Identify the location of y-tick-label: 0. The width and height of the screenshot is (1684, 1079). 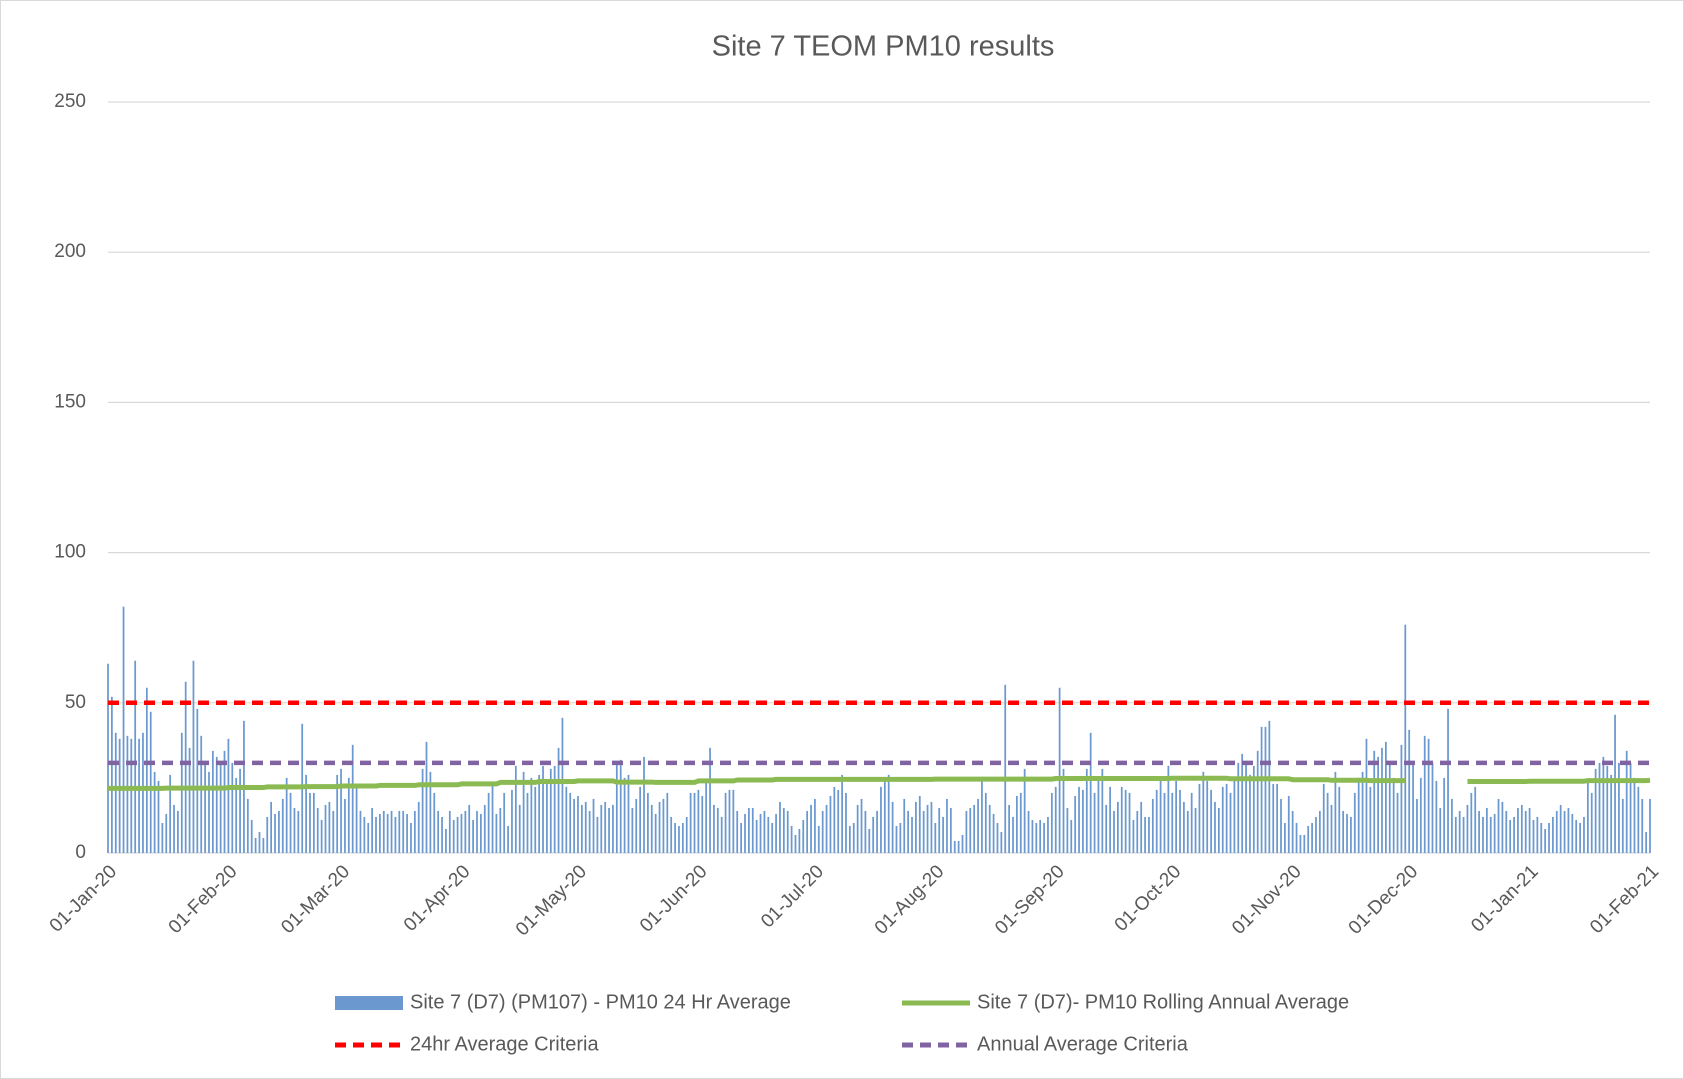
(80, 852).